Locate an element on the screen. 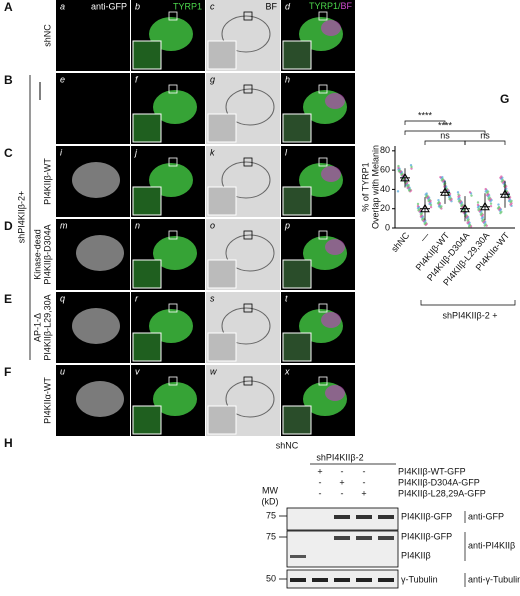  condition-name: PI4KIIβ-D304A-GFP is located at coordinates (439, 482).